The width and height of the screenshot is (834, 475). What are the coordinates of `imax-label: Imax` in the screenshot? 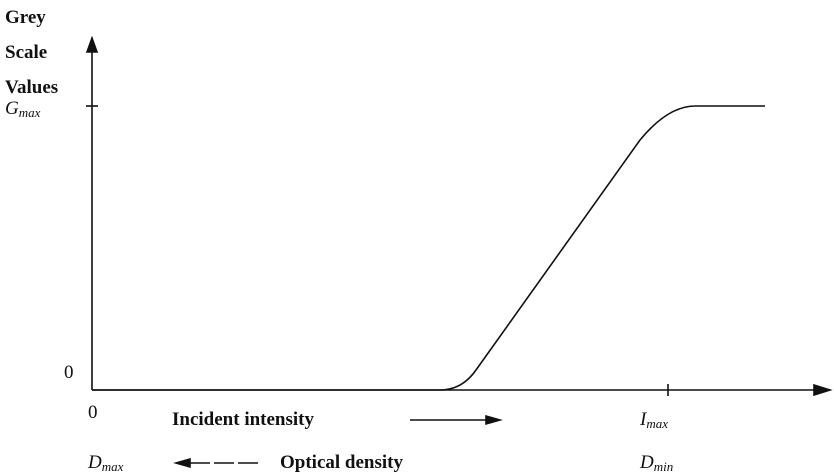 It's located at (653, 420).